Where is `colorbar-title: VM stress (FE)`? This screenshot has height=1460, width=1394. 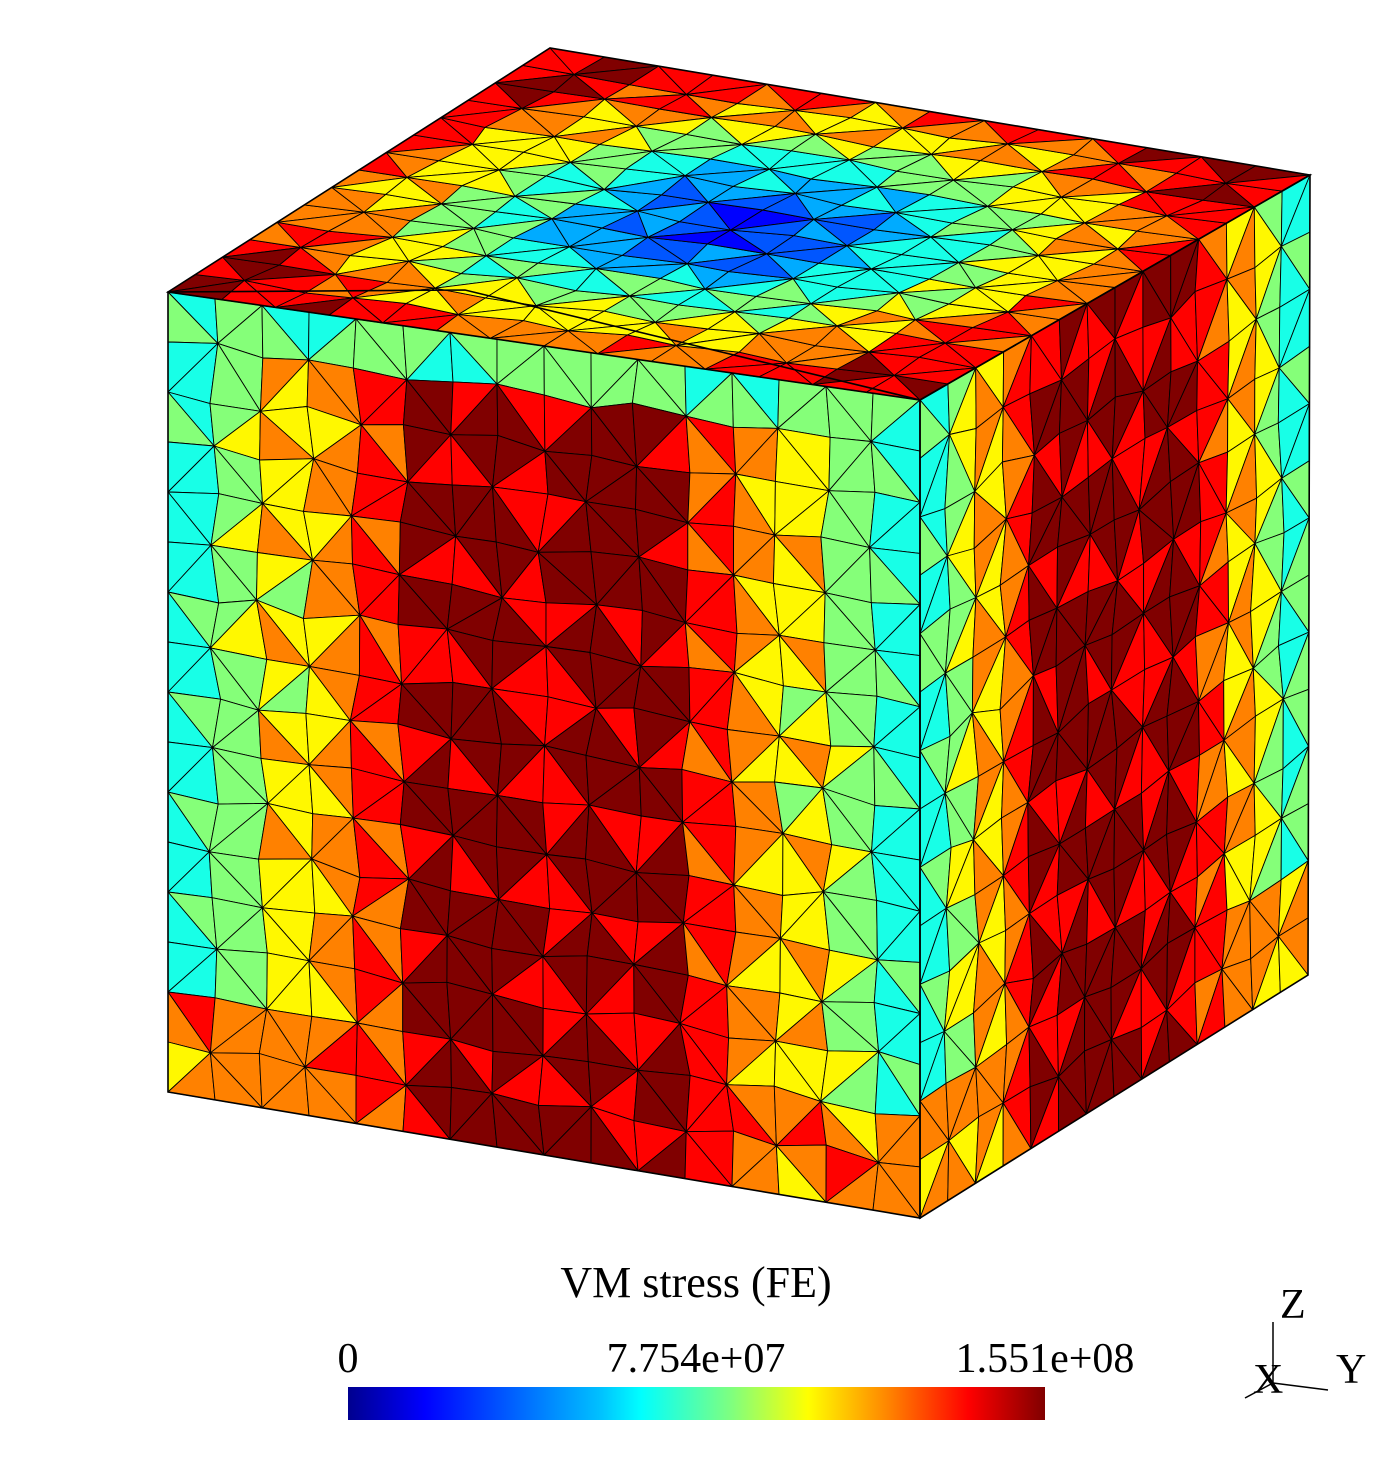 colorbar-title: VM stress (FE) is located at coordinates (695, 1282).